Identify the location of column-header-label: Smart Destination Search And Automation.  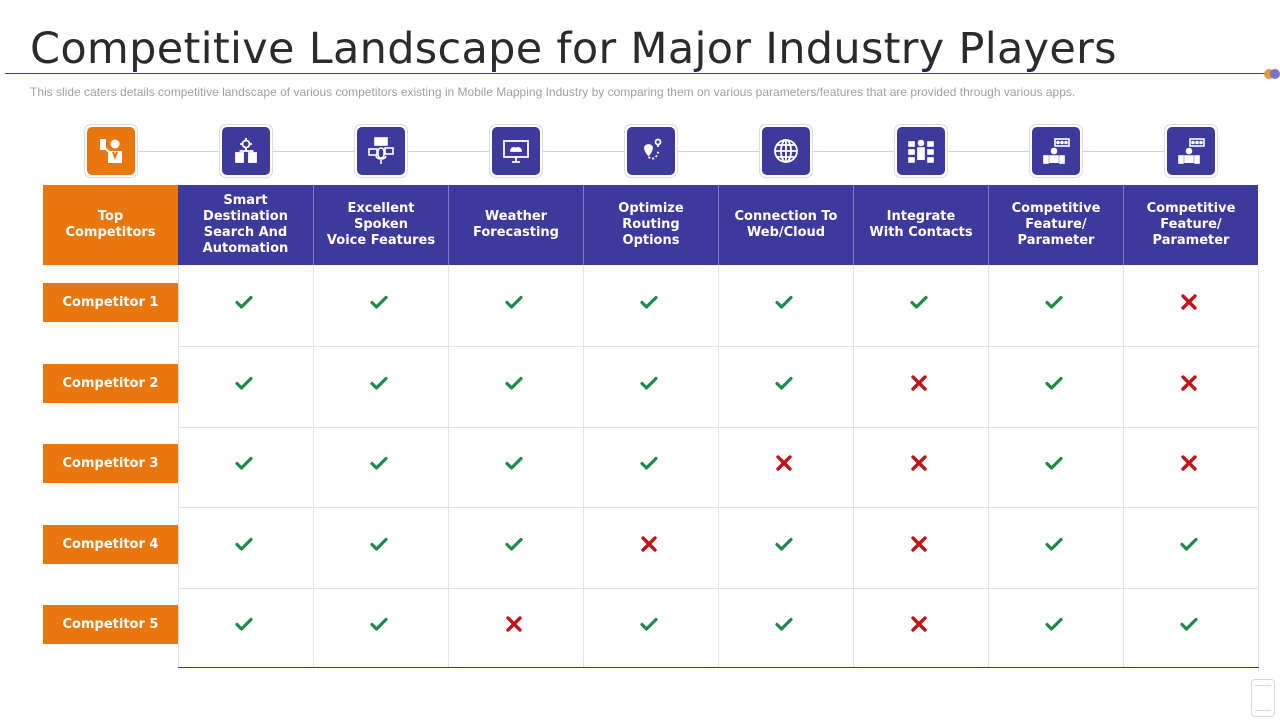
(245, 224).